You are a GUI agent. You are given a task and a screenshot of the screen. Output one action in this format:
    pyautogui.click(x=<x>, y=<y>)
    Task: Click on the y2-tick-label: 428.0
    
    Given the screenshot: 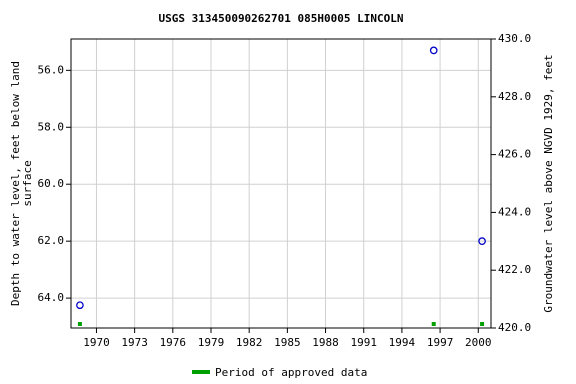 What is the action you would take?
    pyautogui.click(x=514, y=96)
    